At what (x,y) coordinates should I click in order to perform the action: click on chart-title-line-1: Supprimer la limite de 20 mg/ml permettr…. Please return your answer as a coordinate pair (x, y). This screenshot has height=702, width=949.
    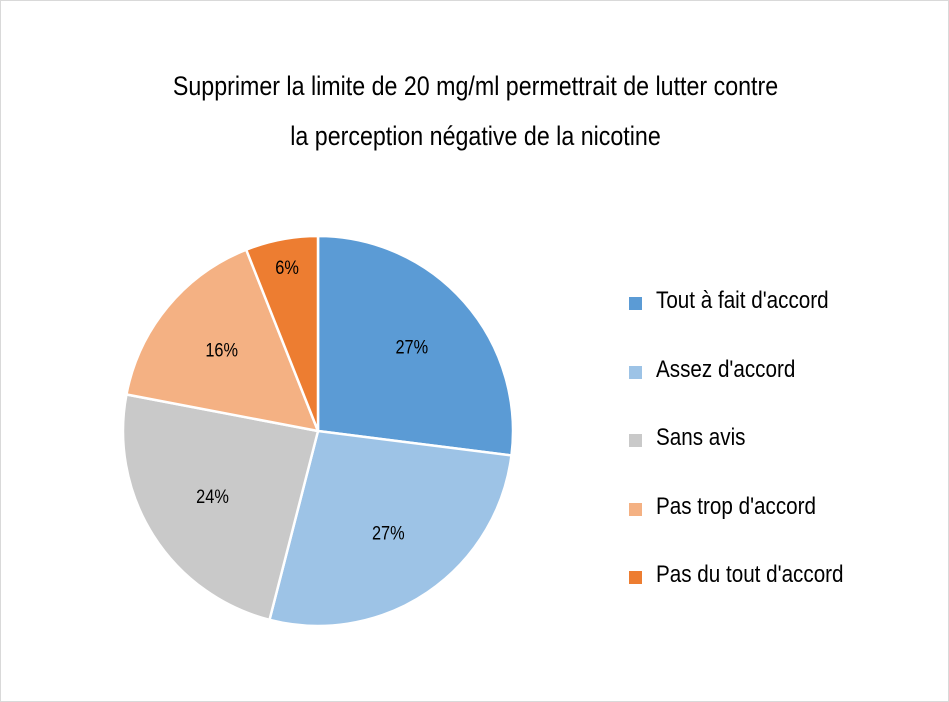
    Looking at the image, I should click on (475, 86).